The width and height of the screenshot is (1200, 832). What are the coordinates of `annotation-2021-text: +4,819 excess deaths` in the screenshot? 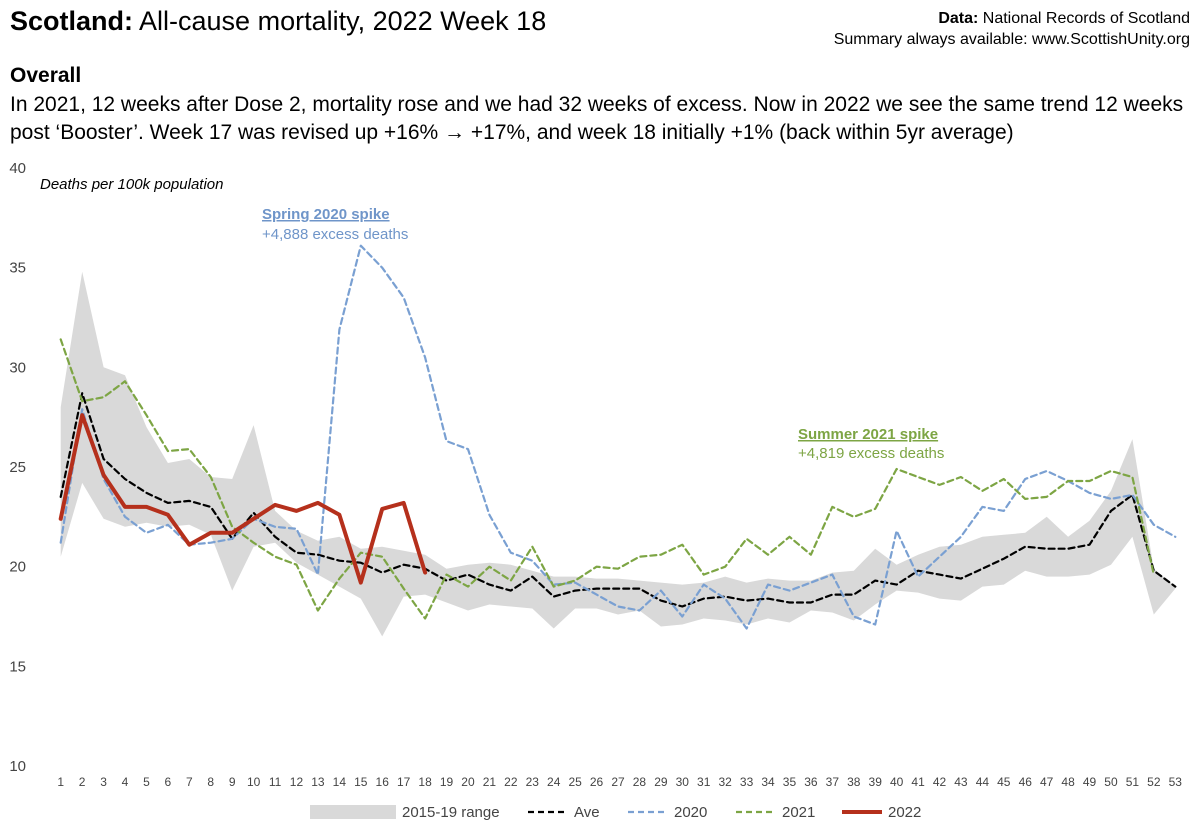 It's located at (871, 453).